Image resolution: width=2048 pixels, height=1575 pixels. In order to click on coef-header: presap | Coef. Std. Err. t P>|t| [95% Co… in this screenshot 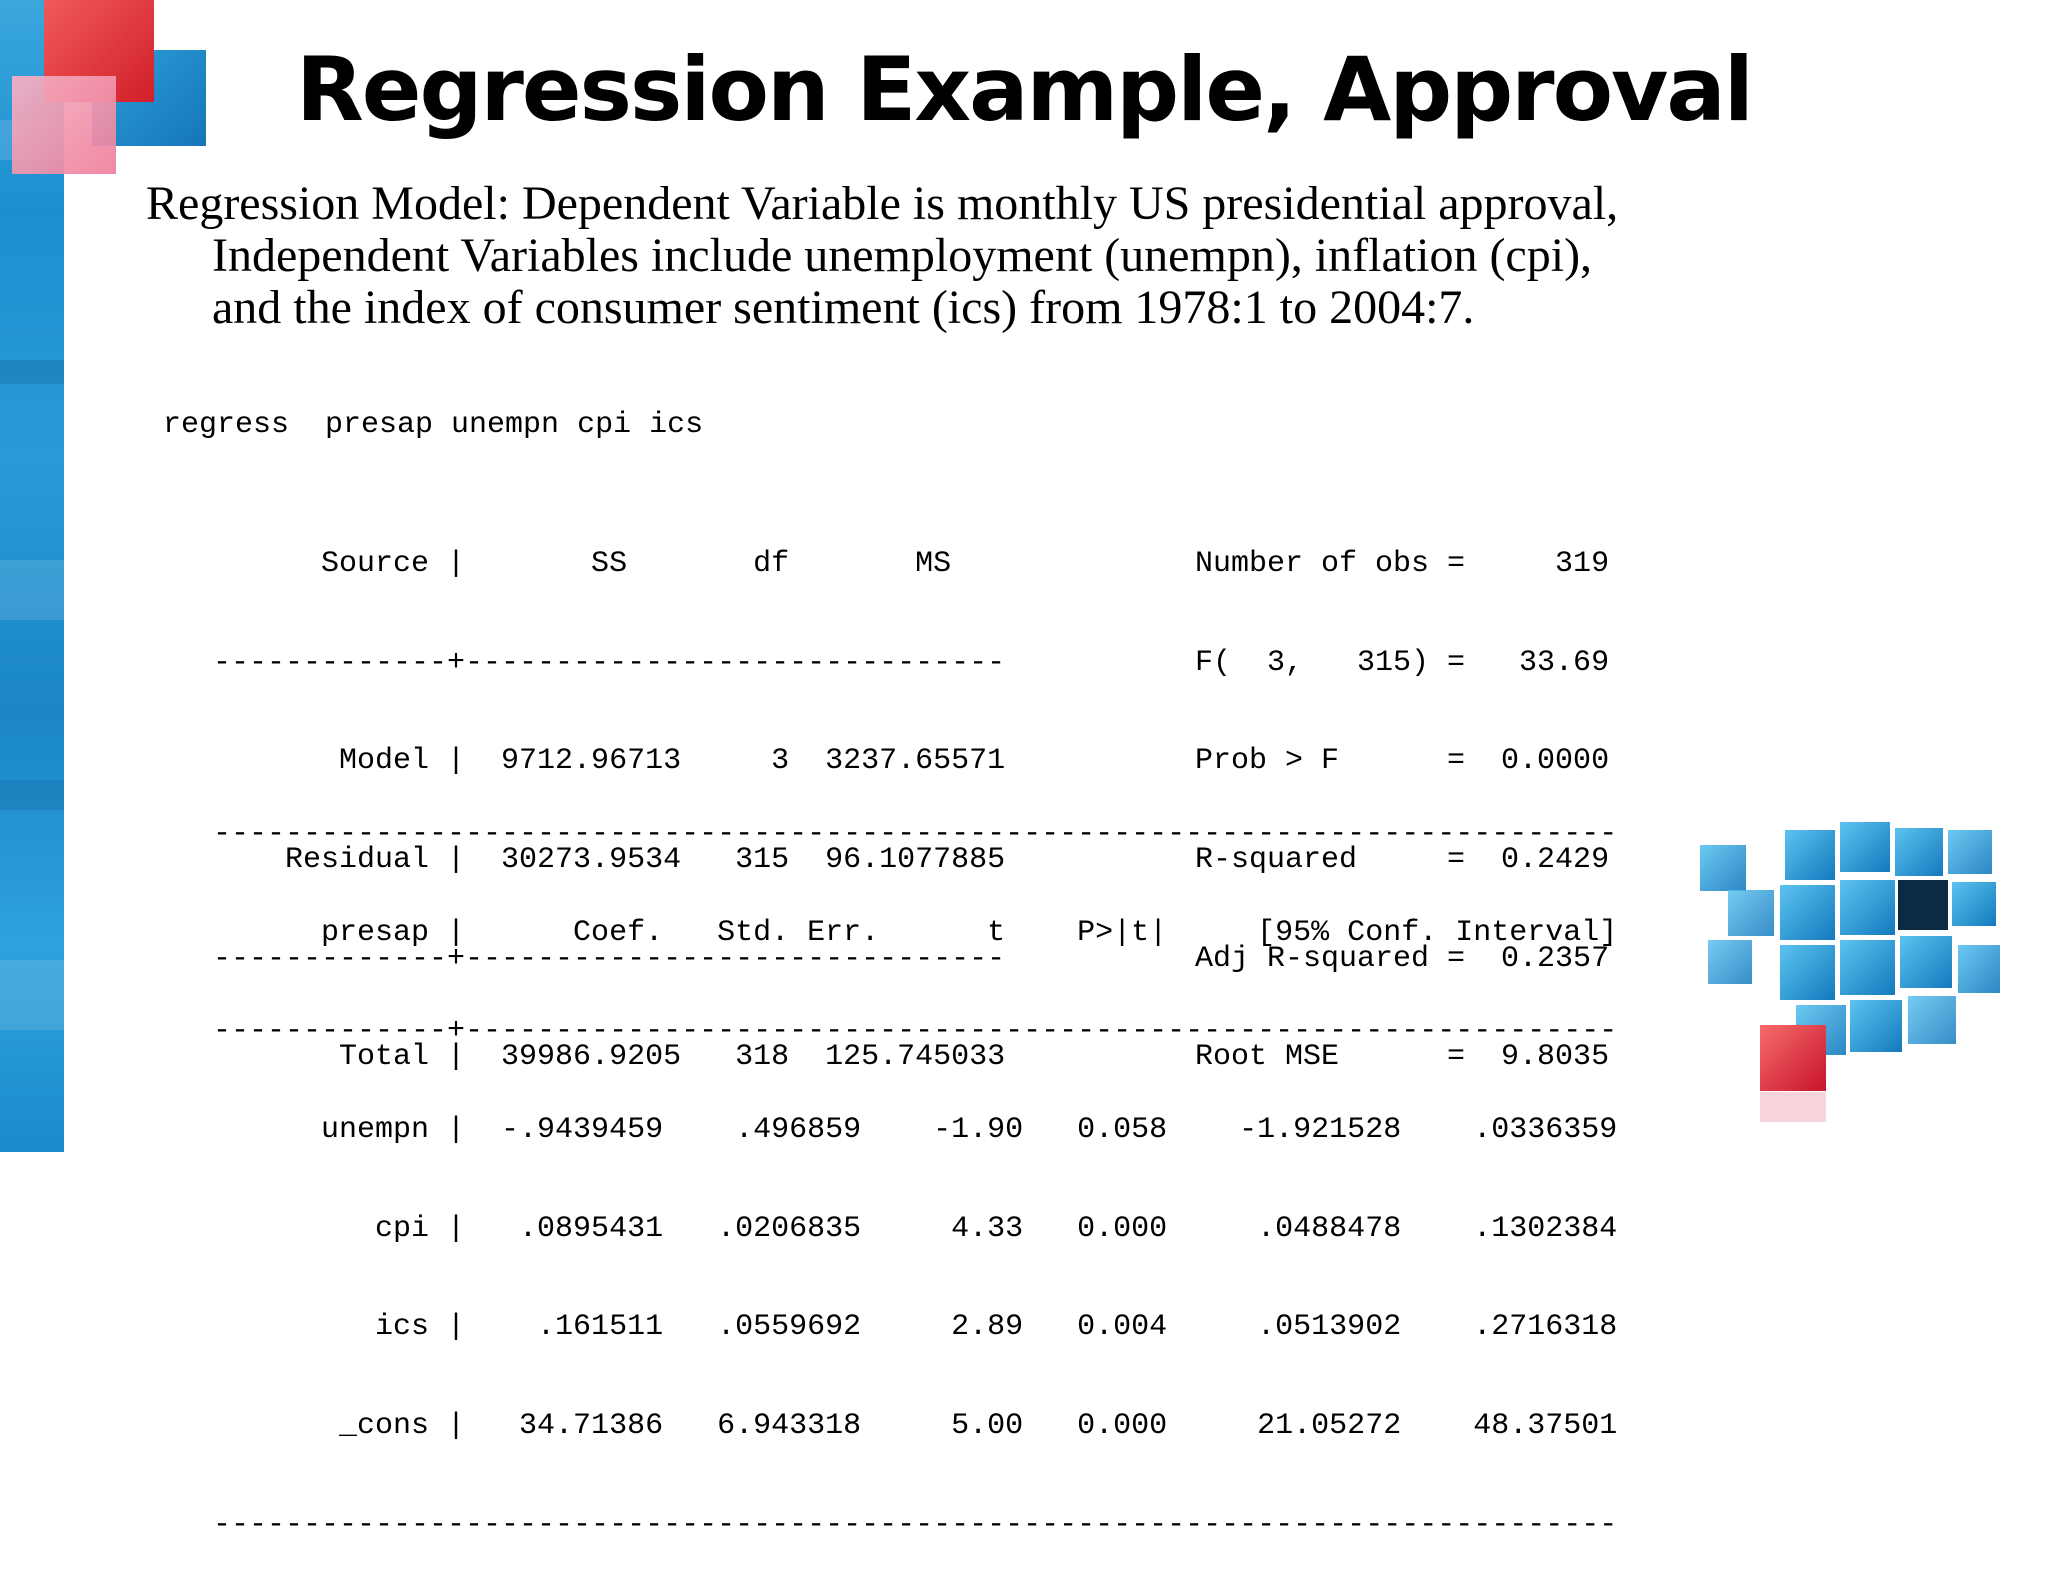, I will do `click(915, 932)`.